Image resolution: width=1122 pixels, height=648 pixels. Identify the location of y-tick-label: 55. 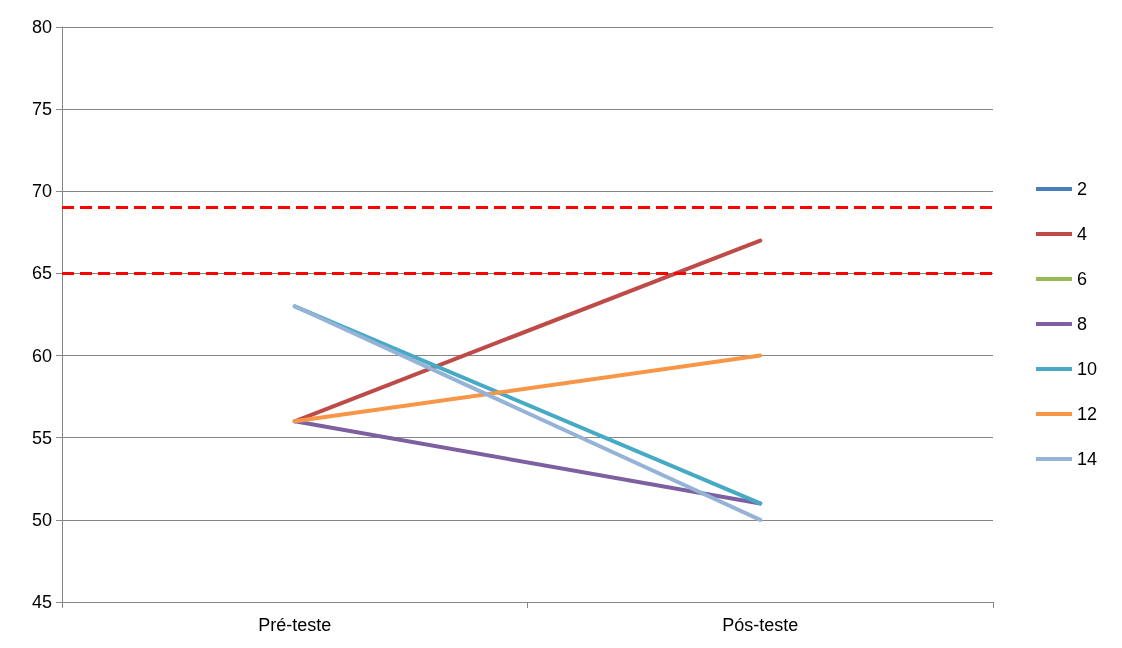
(41, 437).